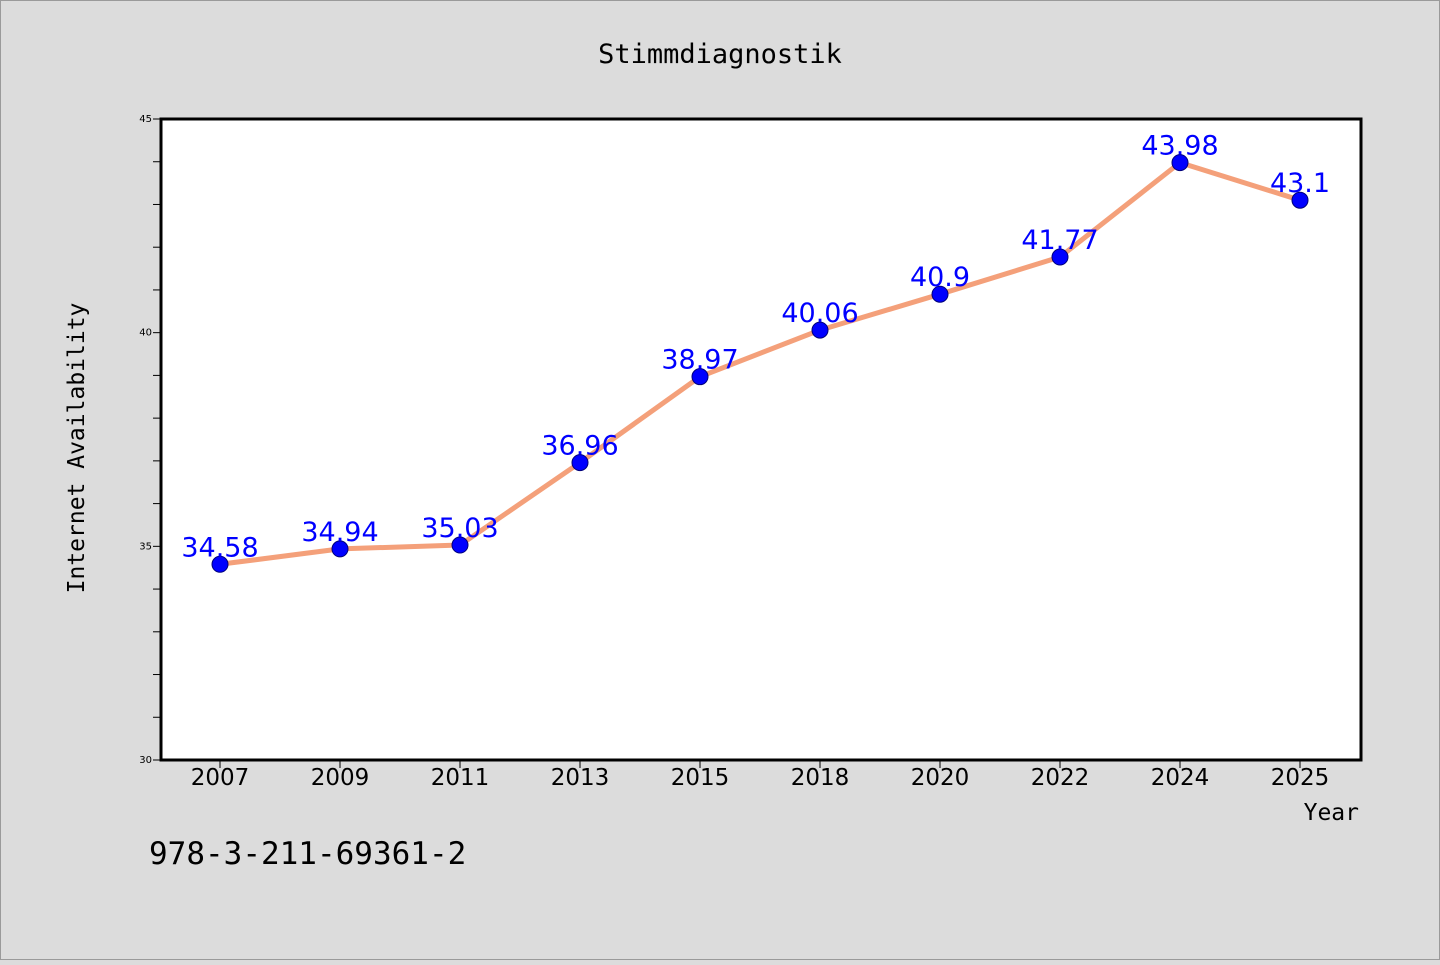  Describe the element at coordinates (459, 528) in the screenshot. I see `data-label: 35.03` at that location.